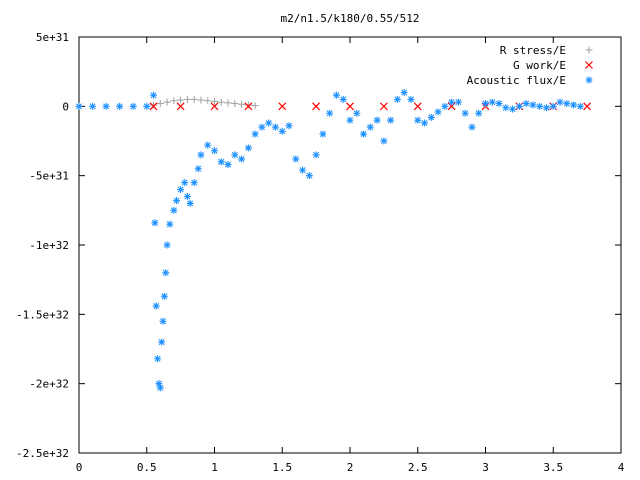 The image size is (640, 480). I want to click on y-tick-label: 5e+31, so click(52, 37).